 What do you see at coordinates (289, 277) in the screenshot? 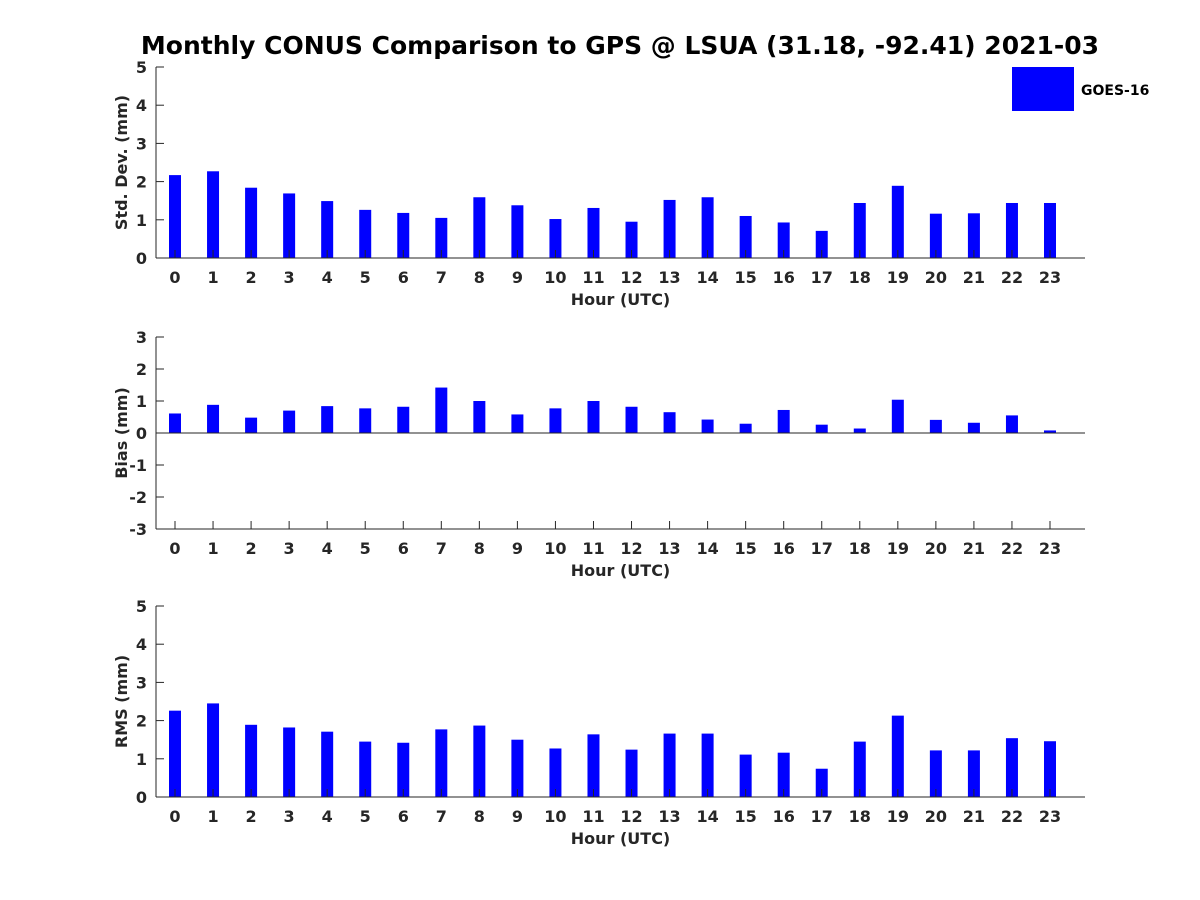
I see `std-dev-x-tick-label: 3` at bounding box center [289, 277].